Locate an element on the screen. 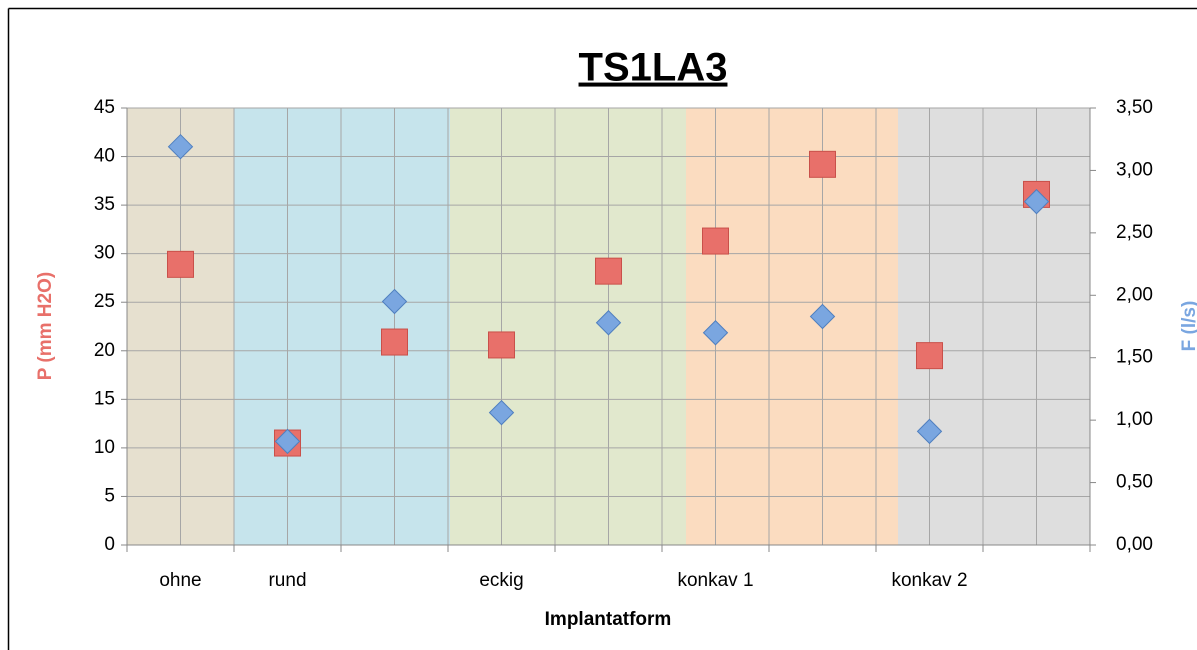 The width and height of the screenshot is (1197, 650). y2-tick-label: 1,00 is located at coordinates (1134, 419).